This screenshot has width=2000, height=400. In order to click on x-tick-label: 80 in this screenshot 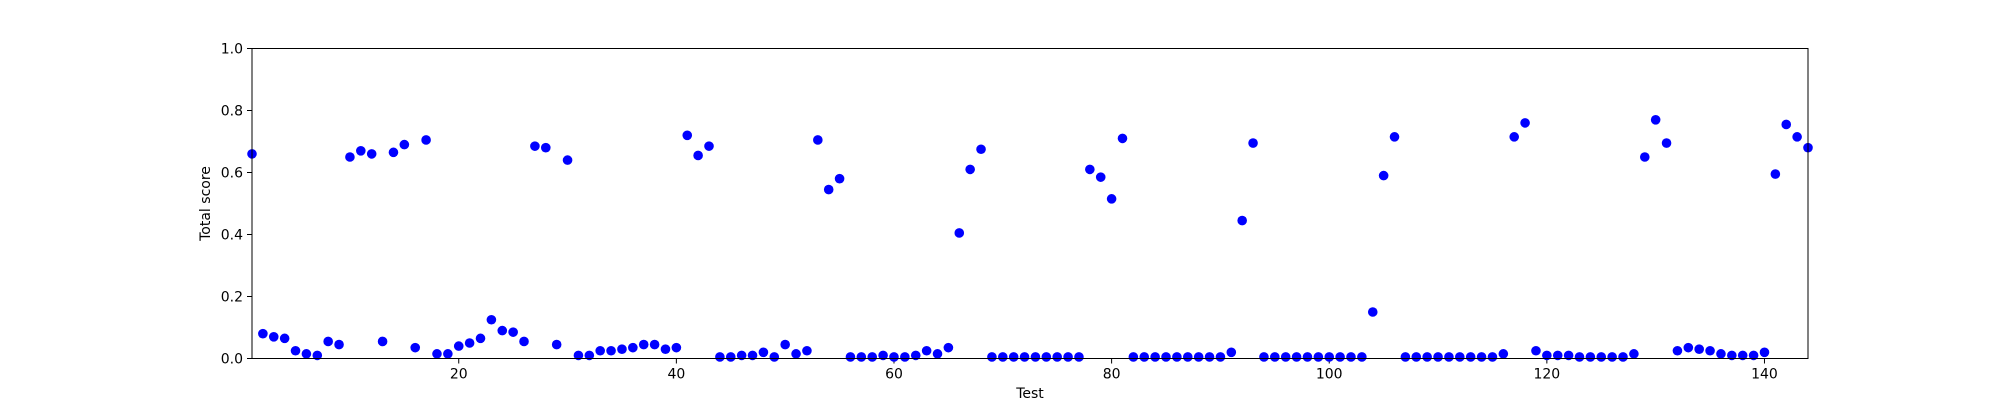, I will do `click(1112, 375)`.